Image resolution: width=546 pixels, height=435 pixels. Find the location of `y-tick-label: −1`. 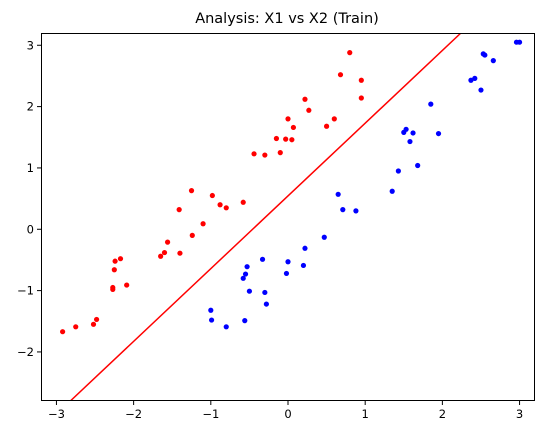

y-tick-label: −1 is located at coordinates (25, 291).